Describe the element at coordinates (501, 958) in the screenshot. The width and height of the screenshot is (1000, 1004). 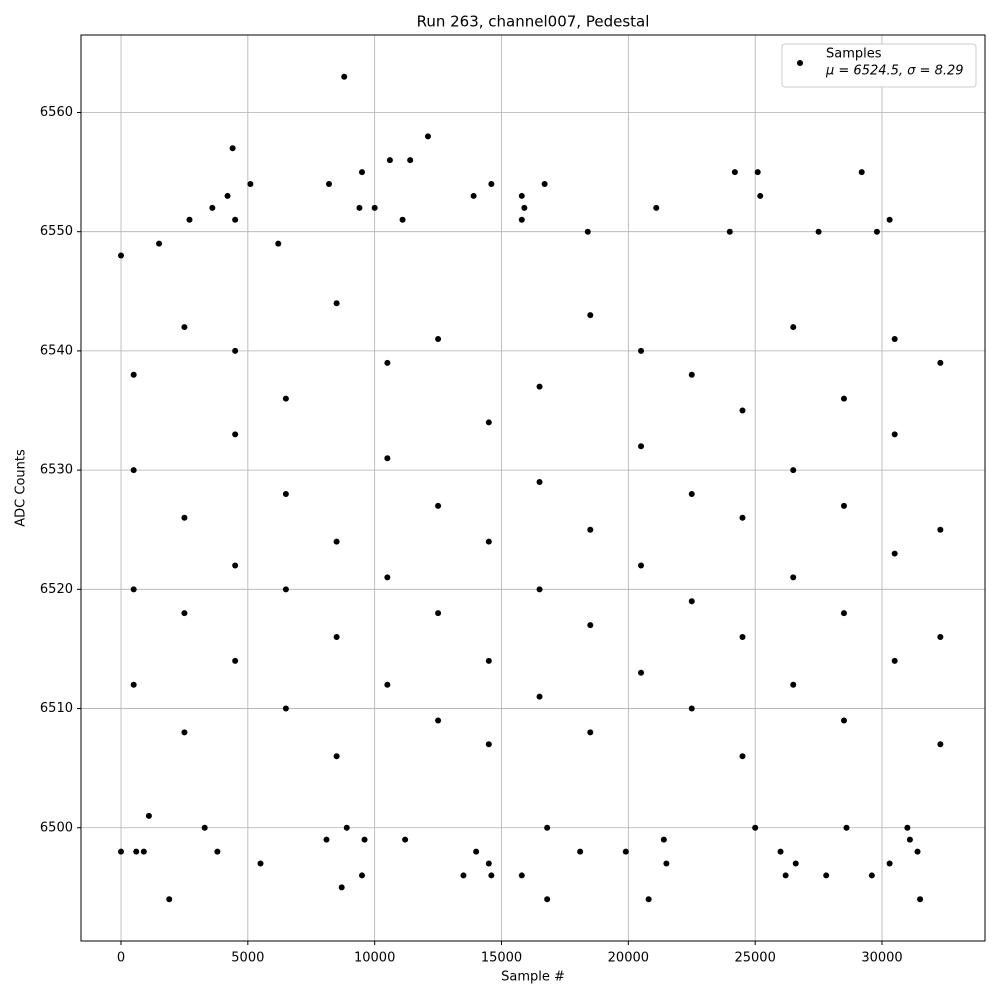
I see `x-tick-label: 15000` at that location.